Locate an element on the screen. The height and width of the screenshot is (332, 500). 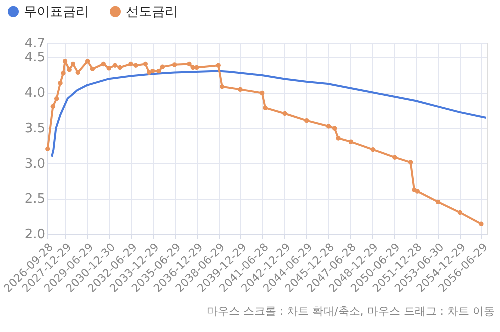
y-tick-label: 2.0 is located at coordinates (35, 235).